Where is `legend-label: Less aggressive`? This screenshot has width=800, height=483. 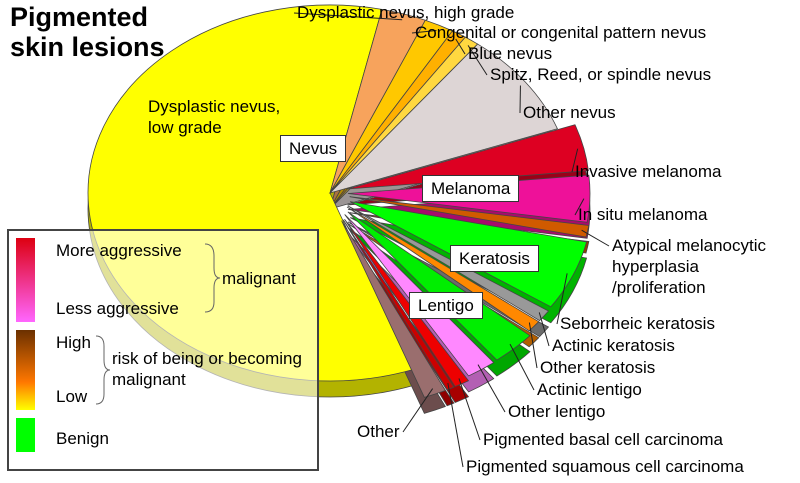 legend-label: Less aggressive is located at coordinates (117, 308).